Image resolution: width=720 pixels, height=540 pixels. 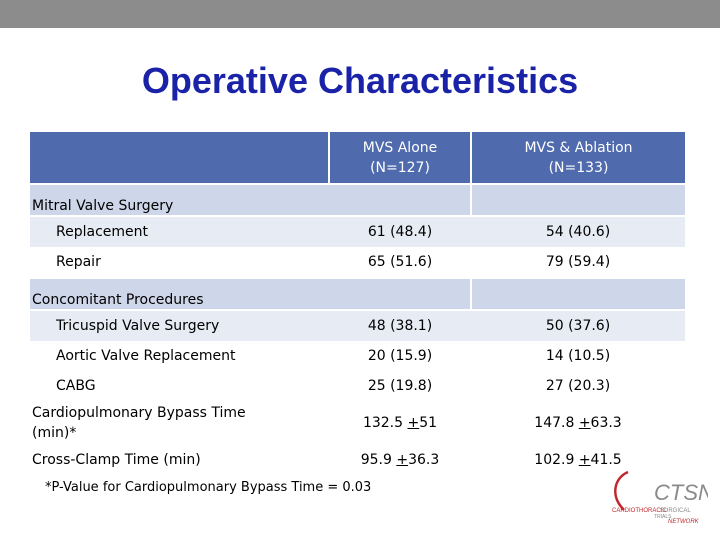 What do you see at coordinates (399, 158) in the screenshot?
I see `column-header-mvs-alone: MVS Alone (N=127)` at bounding box center [399, 158].